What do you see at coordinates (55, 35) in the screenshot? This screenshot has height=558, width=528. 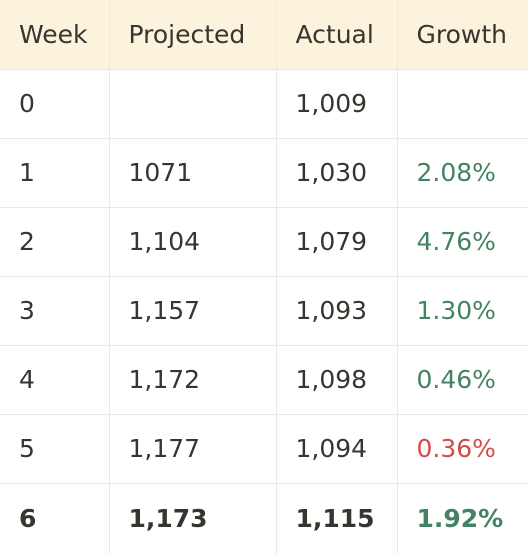 I see `column-header-week: Week` at bounding box center [55, 35].